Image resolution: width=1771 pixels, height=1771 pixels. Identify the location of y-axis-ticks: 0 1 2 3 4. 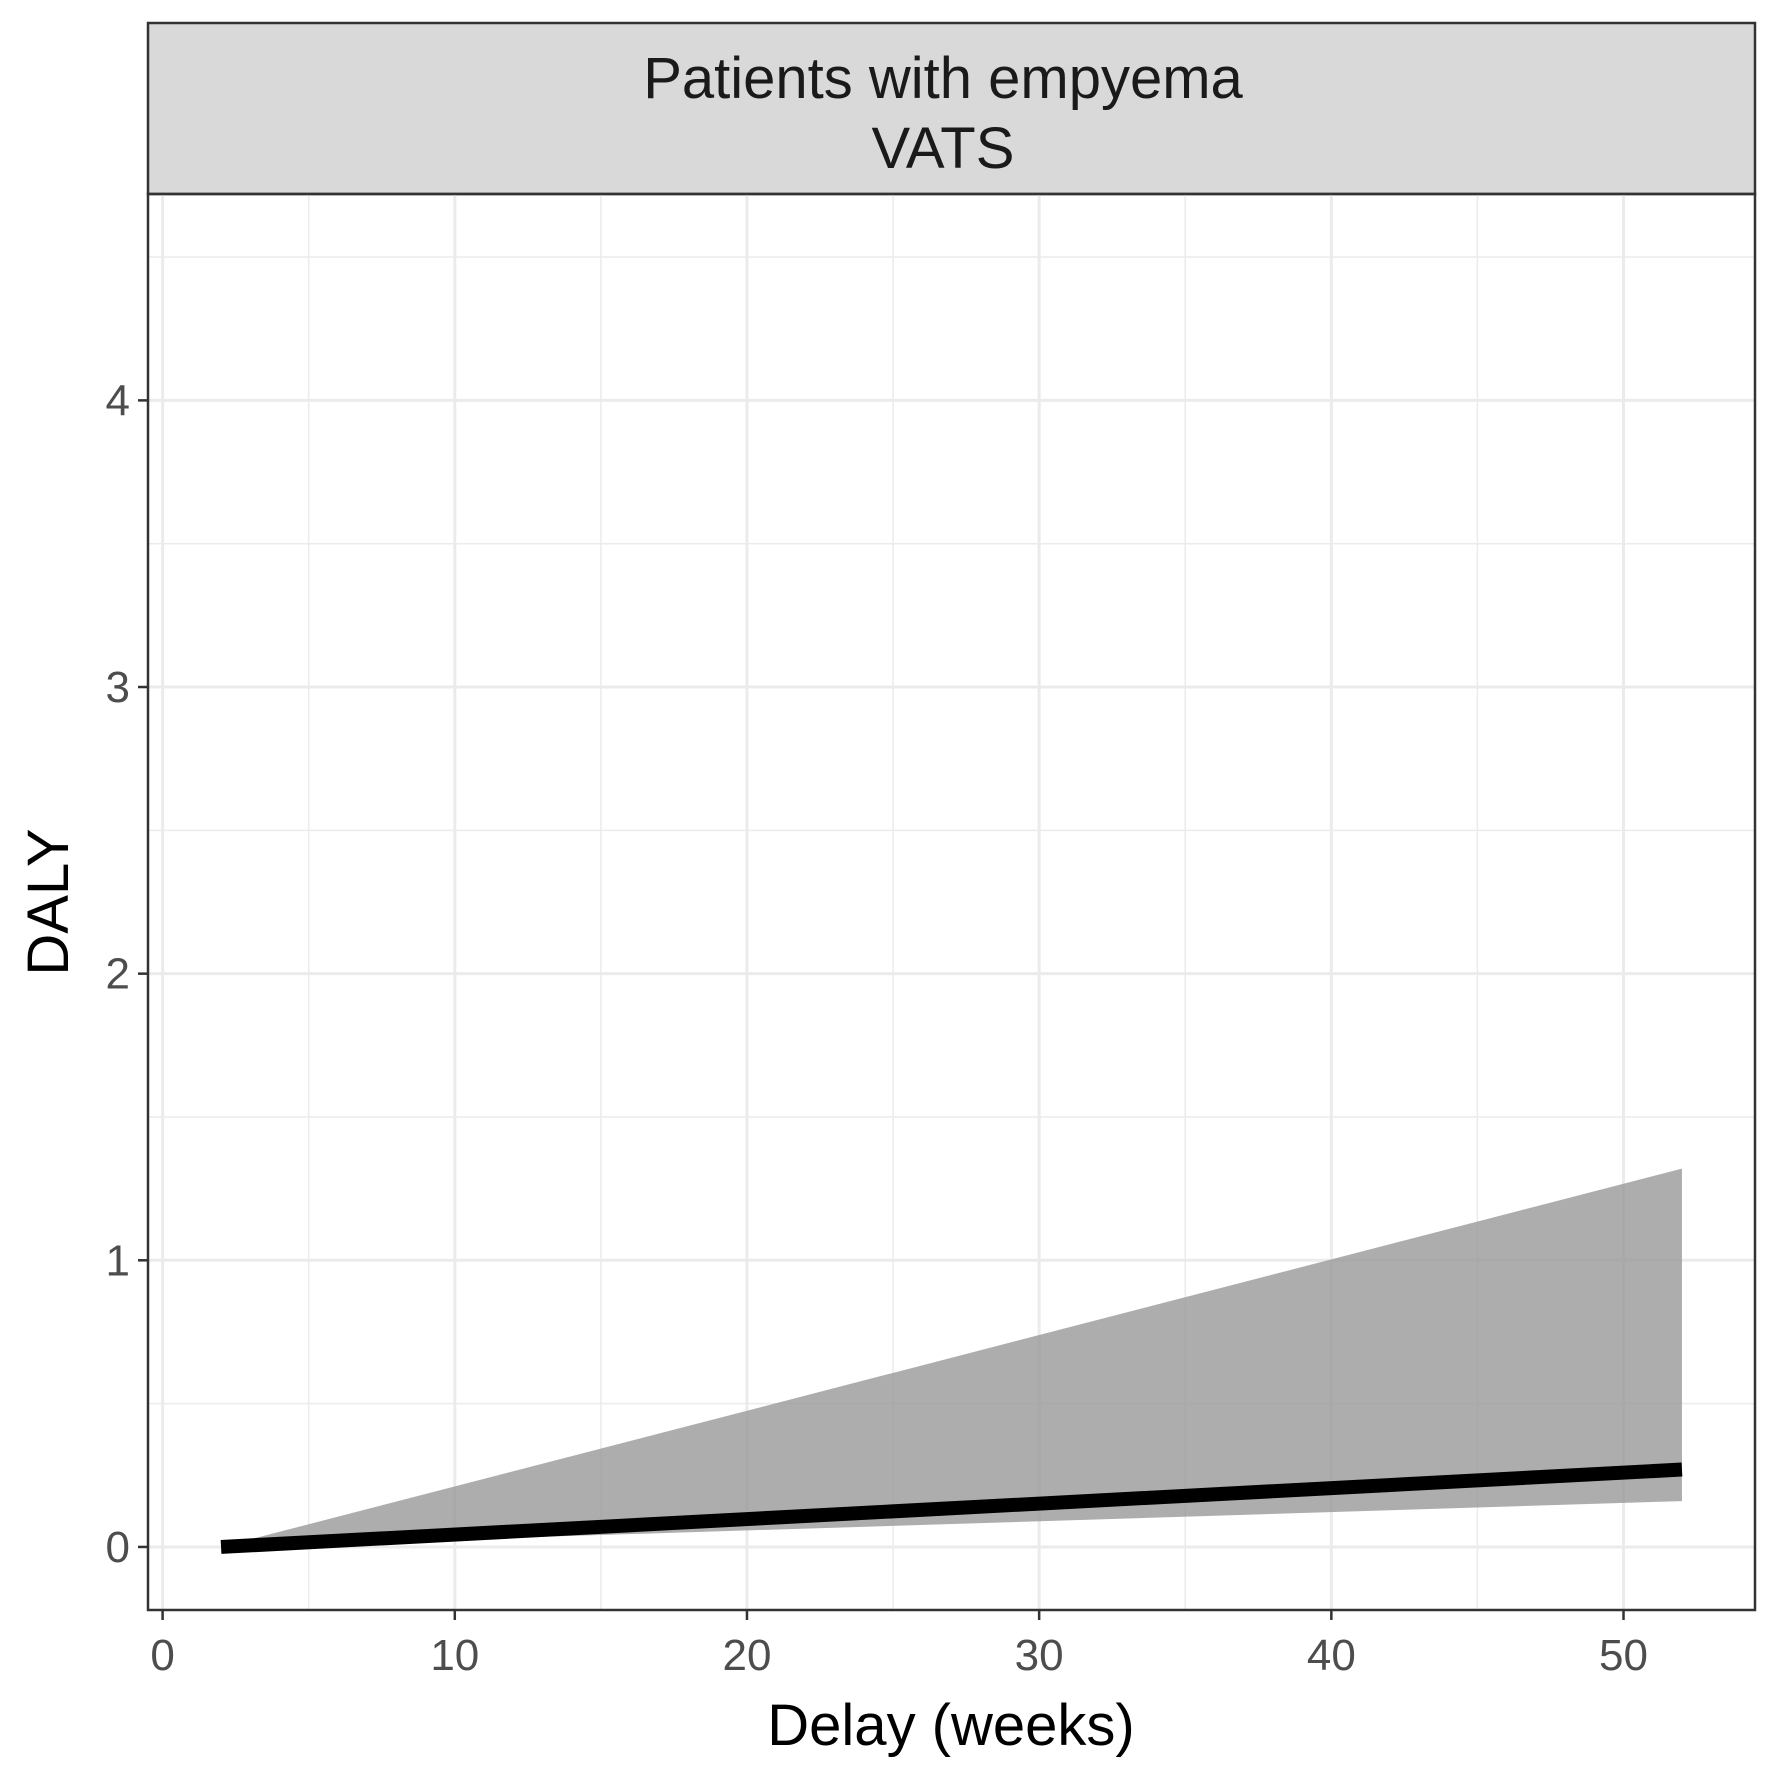
(127, 974).